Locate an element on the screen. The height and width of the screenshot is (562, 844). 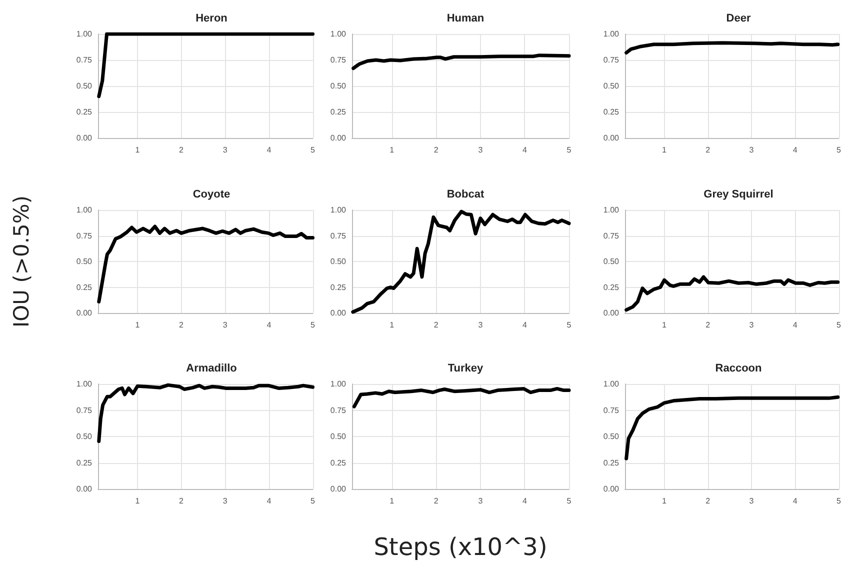
chart-title: Raccoon is located at coordinates (738, 368).